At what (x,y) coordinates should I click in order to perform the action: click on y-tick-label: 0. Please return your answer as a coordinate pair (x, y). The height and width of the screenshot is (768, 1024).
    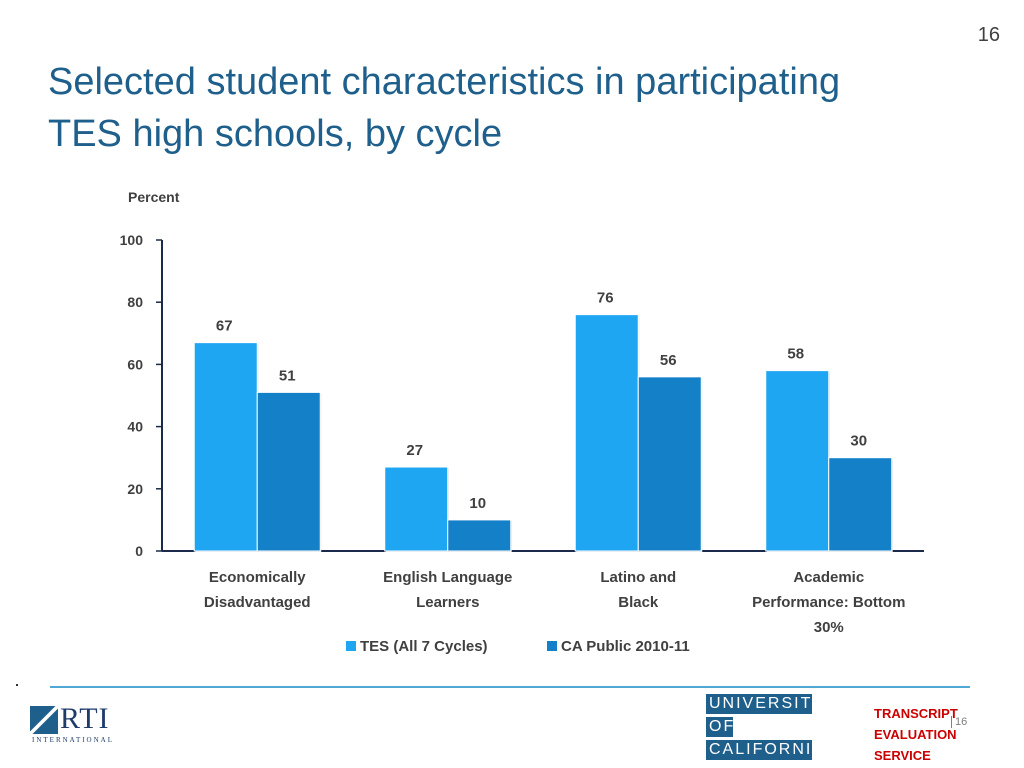
    Looking at the image, I should click on (139, 551).